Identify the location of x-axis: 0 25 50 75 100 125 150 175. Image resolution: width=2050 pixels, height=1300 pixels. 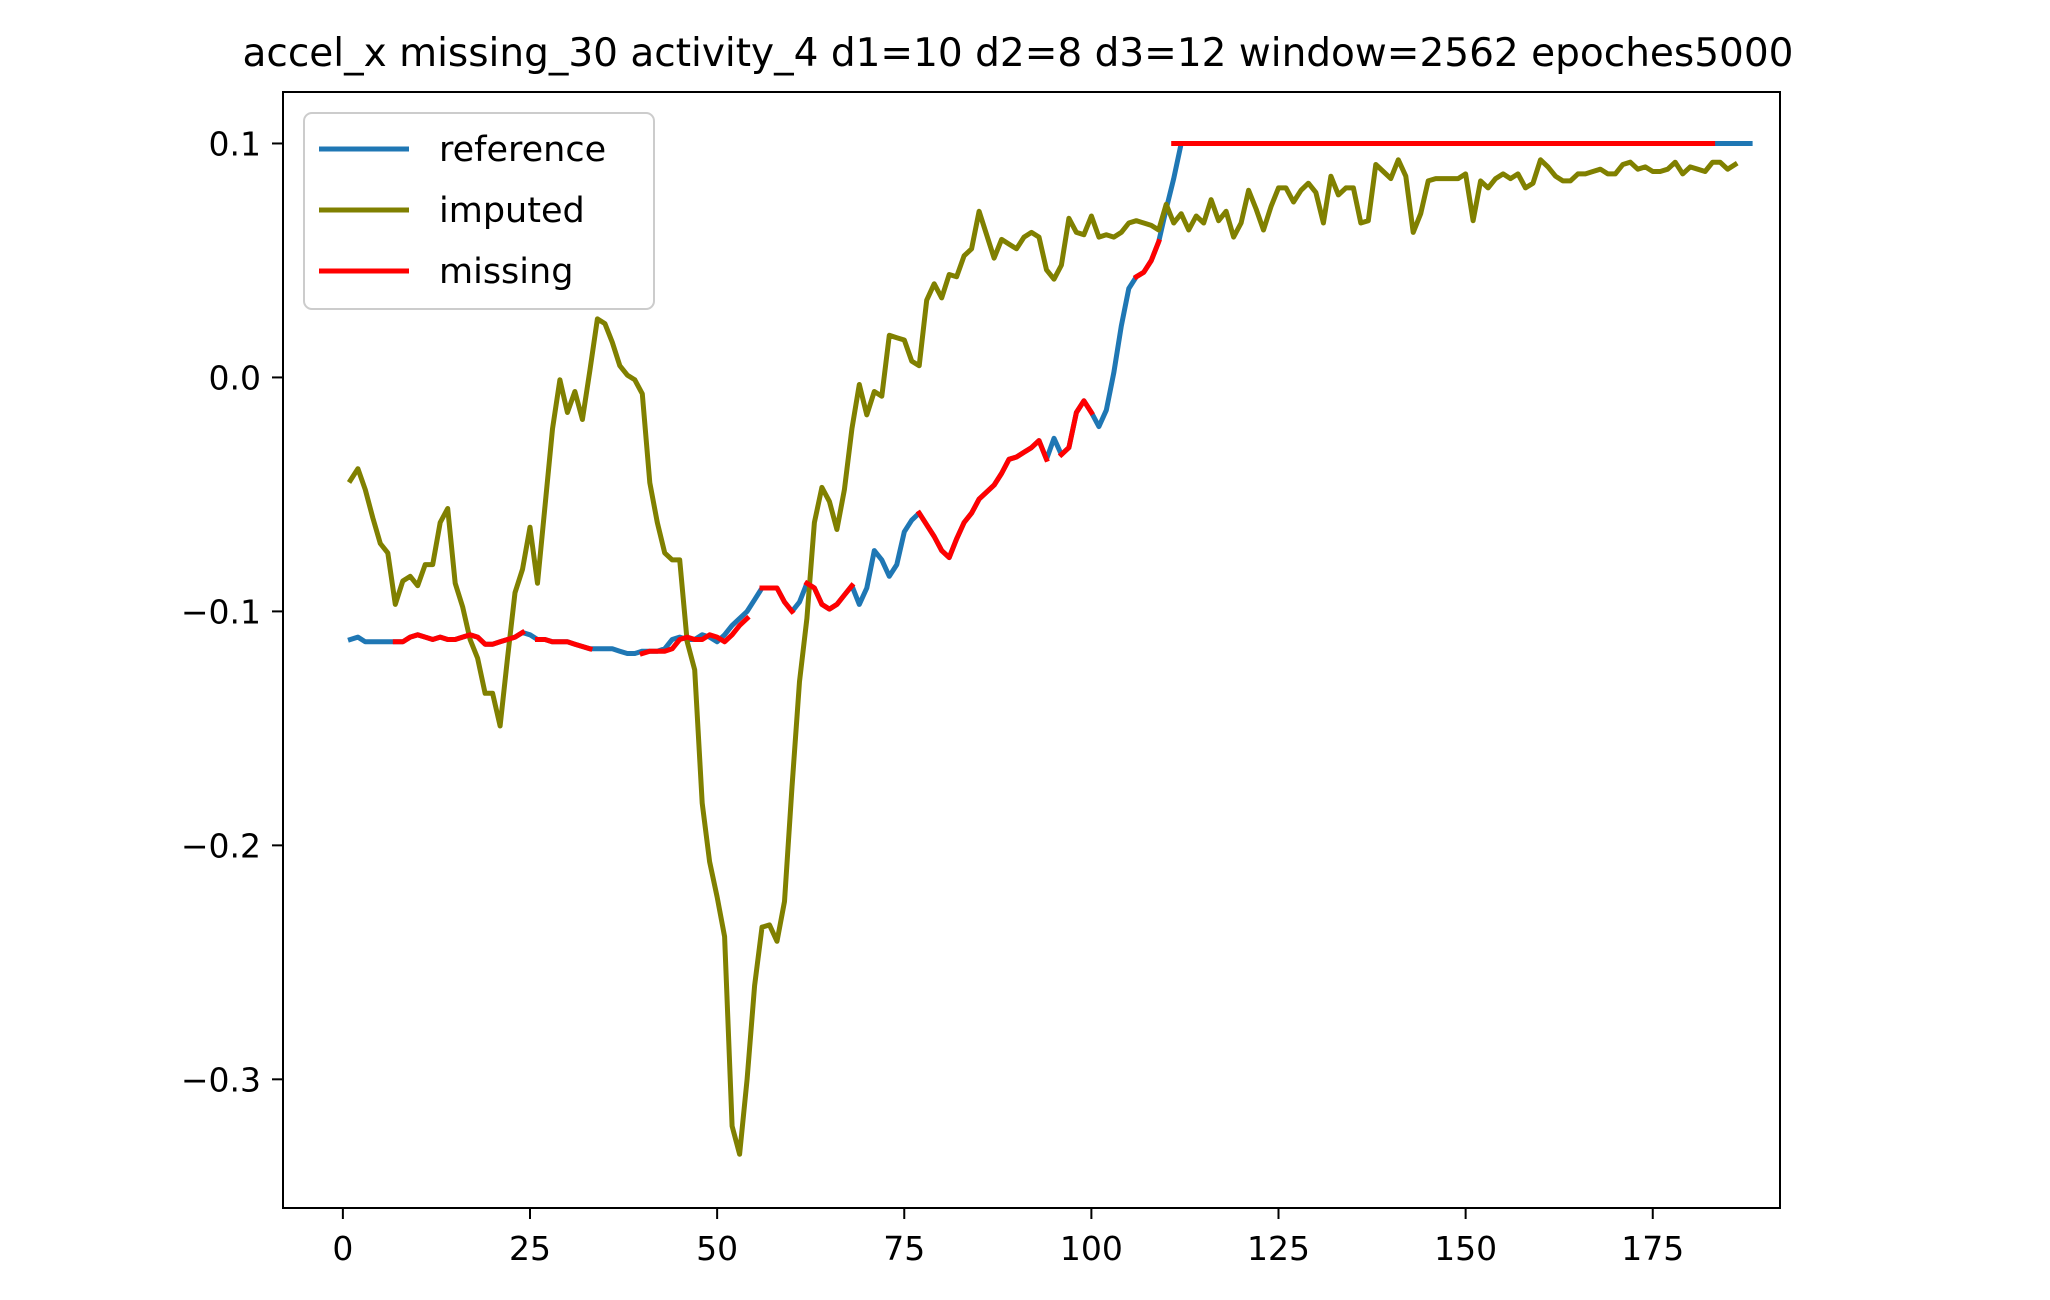
(1008, 1238).